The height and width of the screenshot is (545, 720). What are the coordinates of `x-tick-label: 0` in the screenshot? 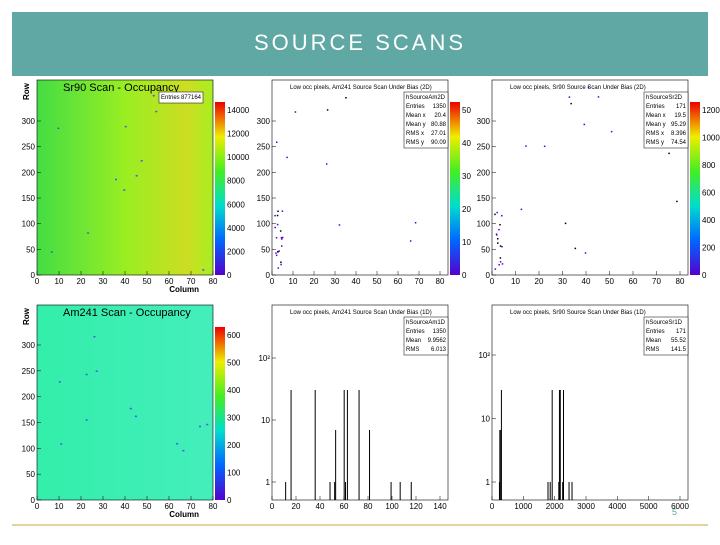 It's located at (272, 506).